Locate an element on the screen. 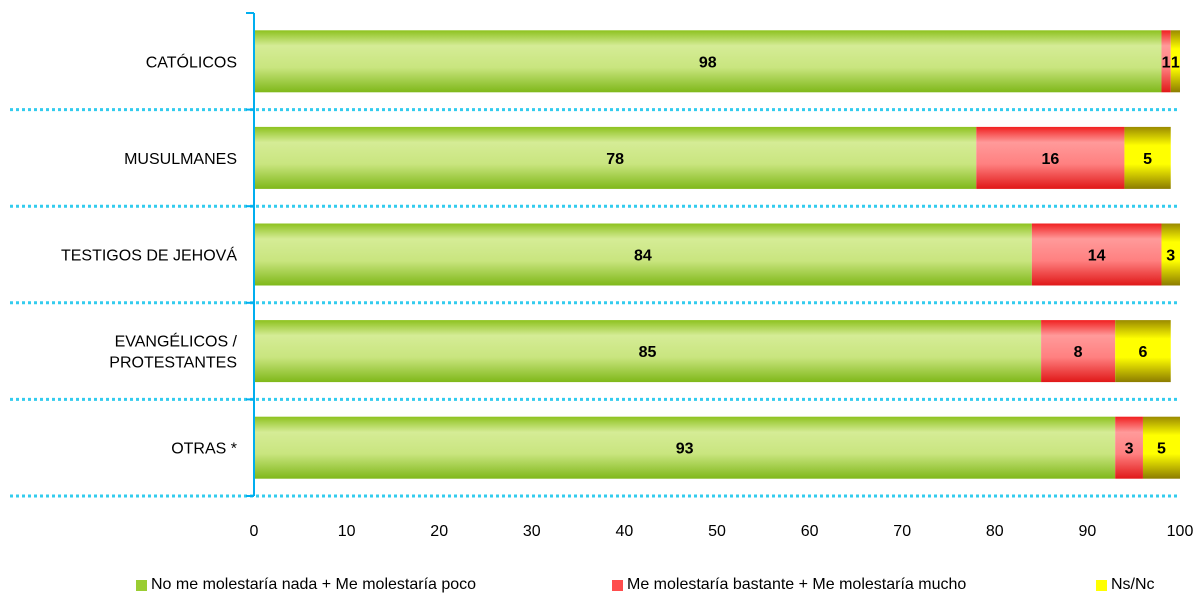  x-axis-ticks: 0 10 20 30 40 50 60 70 80 90 100 is located at coordinates (722, 531).